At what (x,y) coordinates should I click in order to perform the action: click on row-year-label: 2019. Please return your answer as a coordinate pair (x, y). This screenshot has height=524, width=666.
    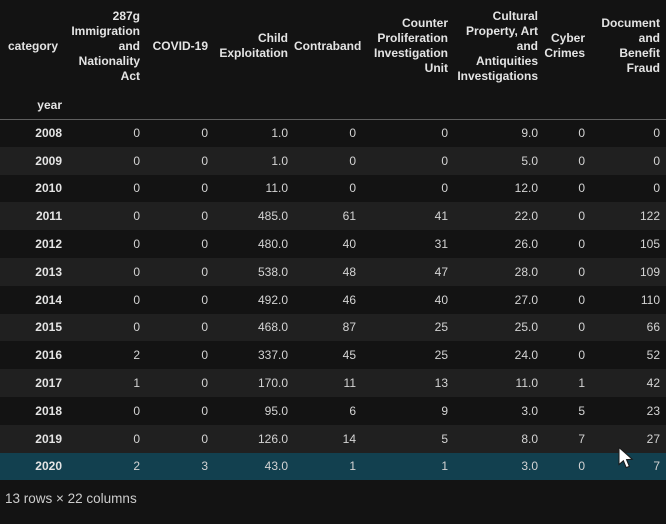
    Looking at the image, I should click on (48, 438).